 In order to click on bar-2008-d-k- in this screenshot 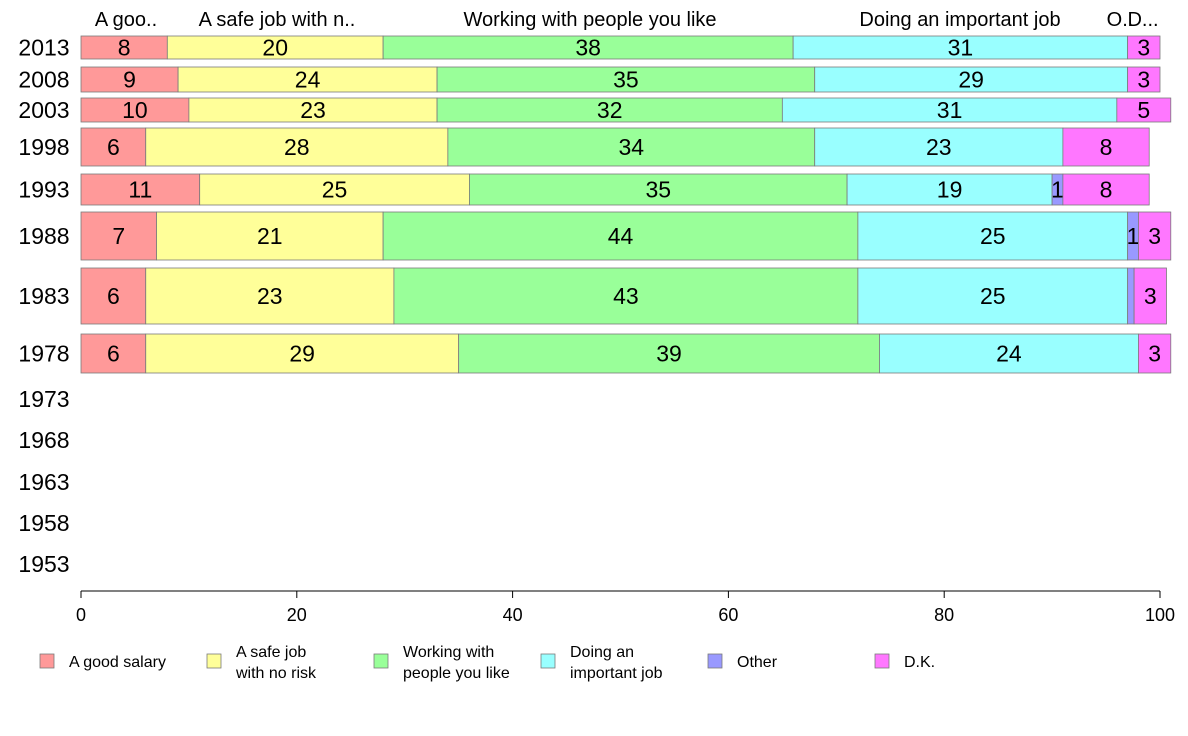, I will do `click(1144, 79)`.